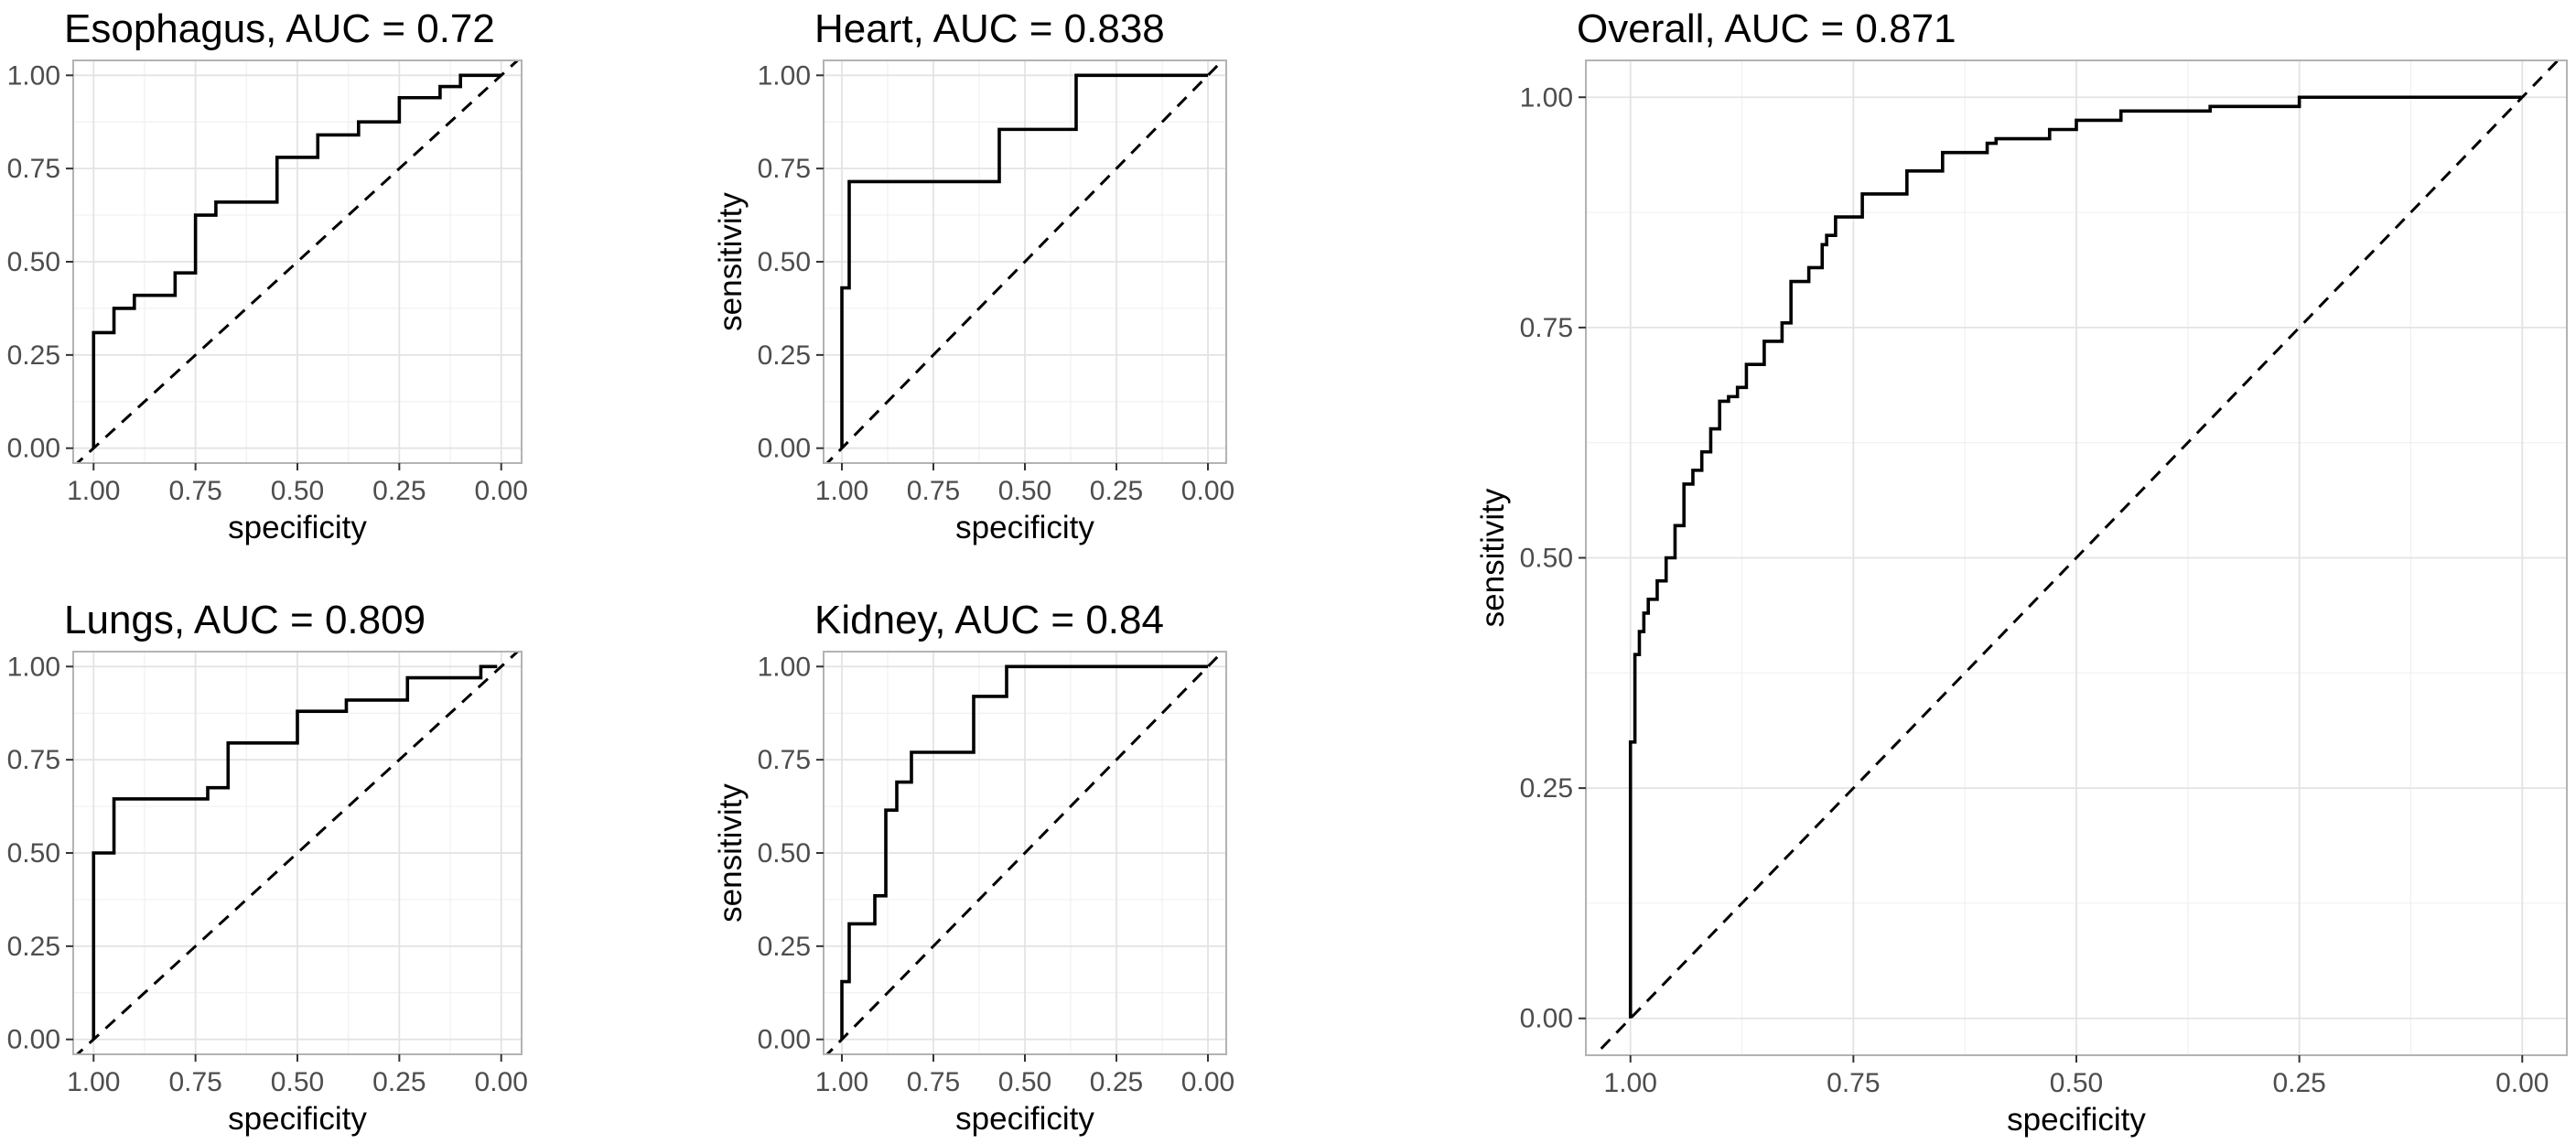 This screenshot has width=2576, height=1144. I want to click on chart-title: Heart, AUC = 0.838, so click(989, 28).